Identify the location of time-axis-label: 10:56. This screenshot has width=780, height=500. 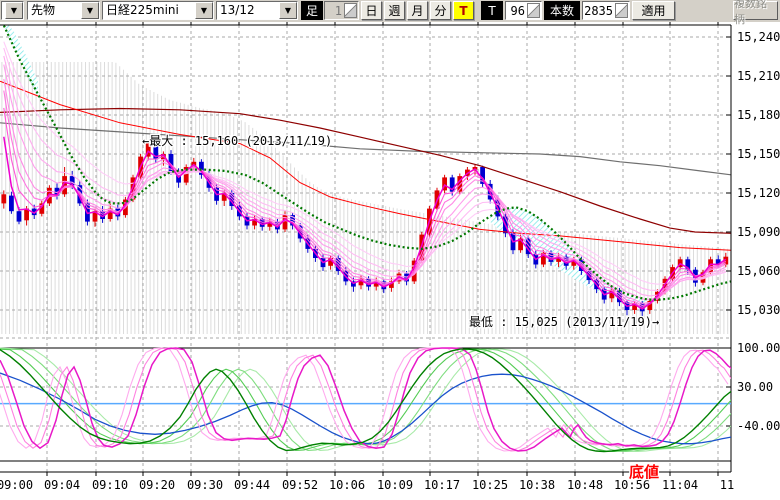
(632, 485).